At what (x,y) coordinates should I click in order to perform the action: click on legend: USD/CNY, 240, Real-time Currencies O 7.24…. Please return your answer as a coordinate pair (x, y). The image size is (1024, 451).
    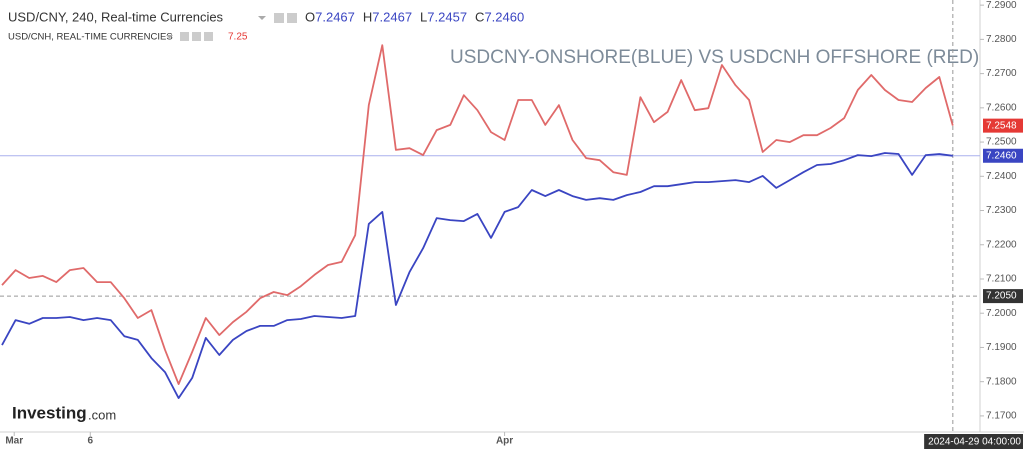
    Looking at the image, I should click on (266, 25).